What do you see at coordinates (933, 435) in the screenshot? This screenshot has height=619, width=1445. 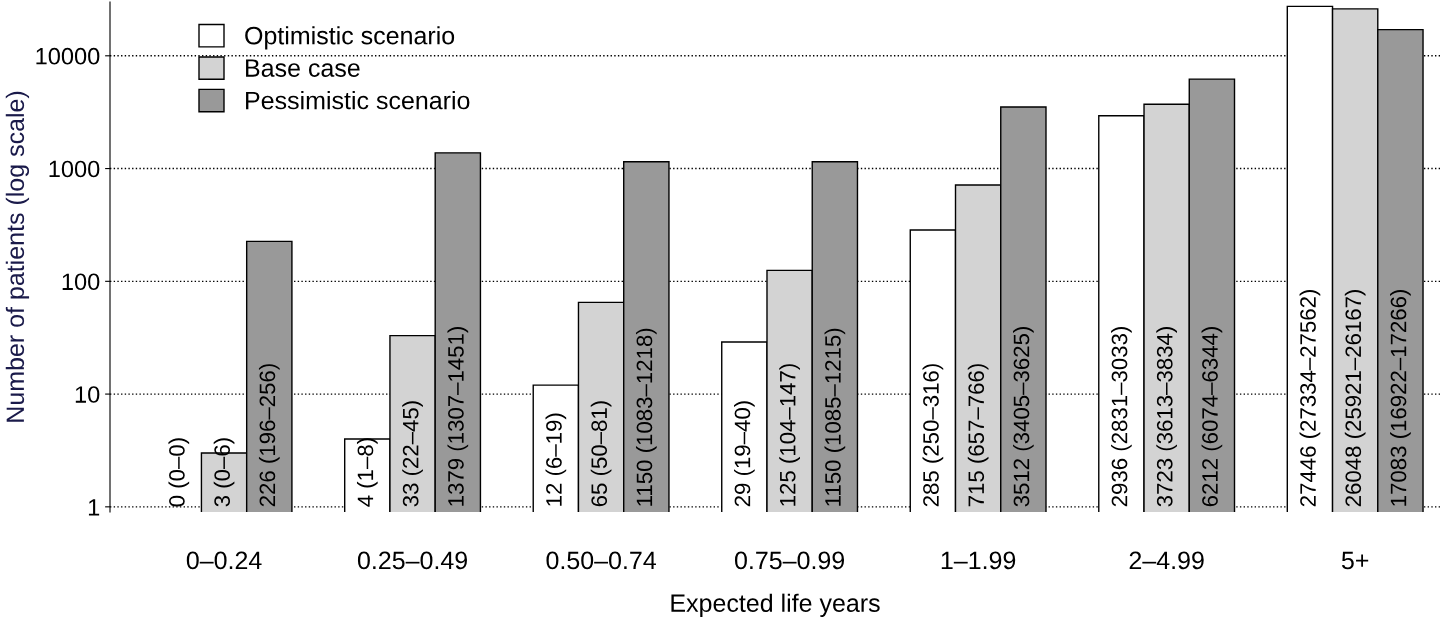 I see `data-label: 285 (250–316)` at bounding box center [933, 435].